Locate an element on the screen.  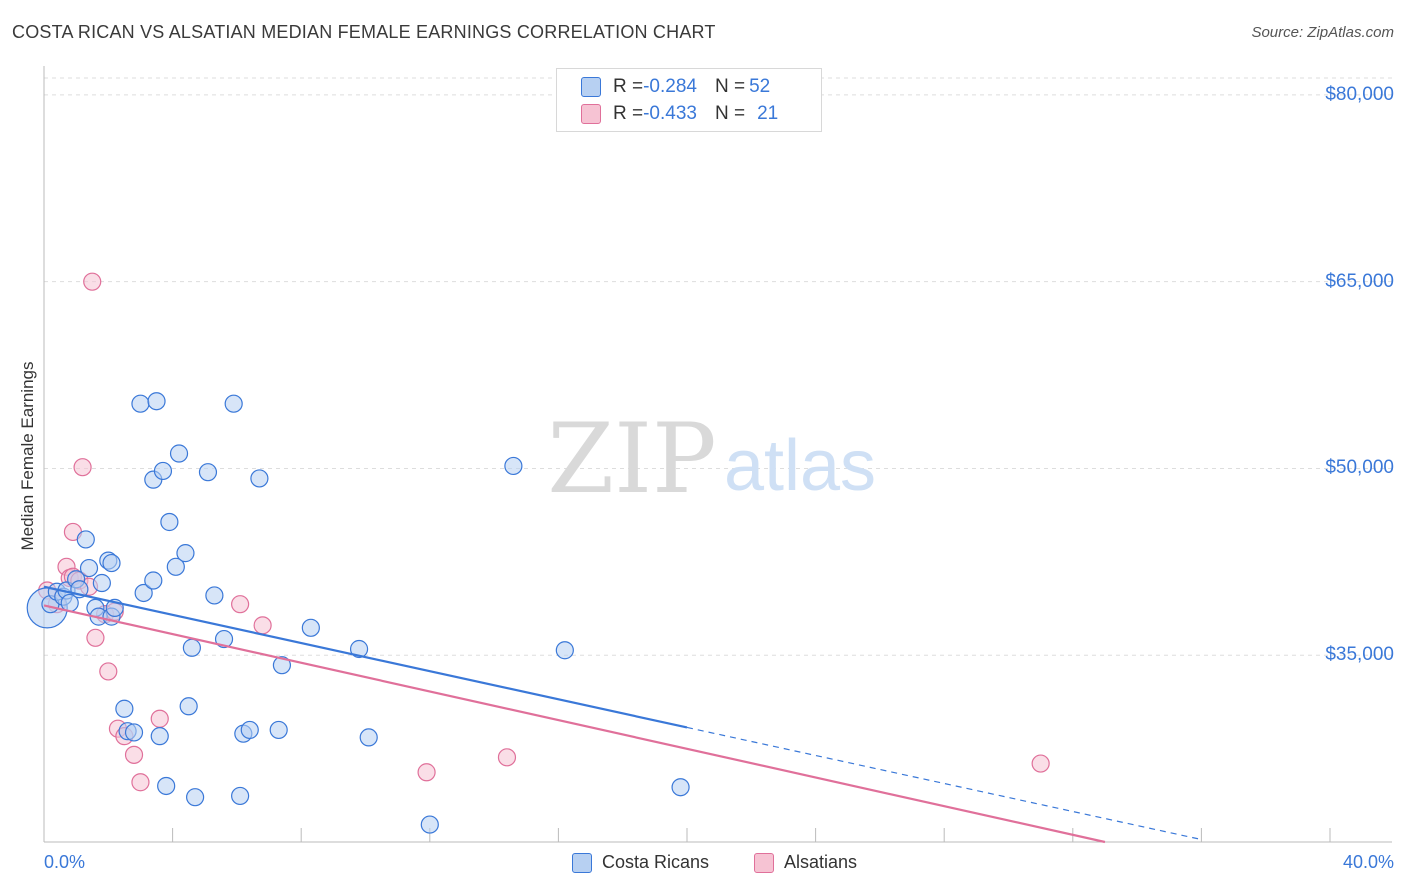
legend-label: Alsatians is located at coordinates (821, 862).